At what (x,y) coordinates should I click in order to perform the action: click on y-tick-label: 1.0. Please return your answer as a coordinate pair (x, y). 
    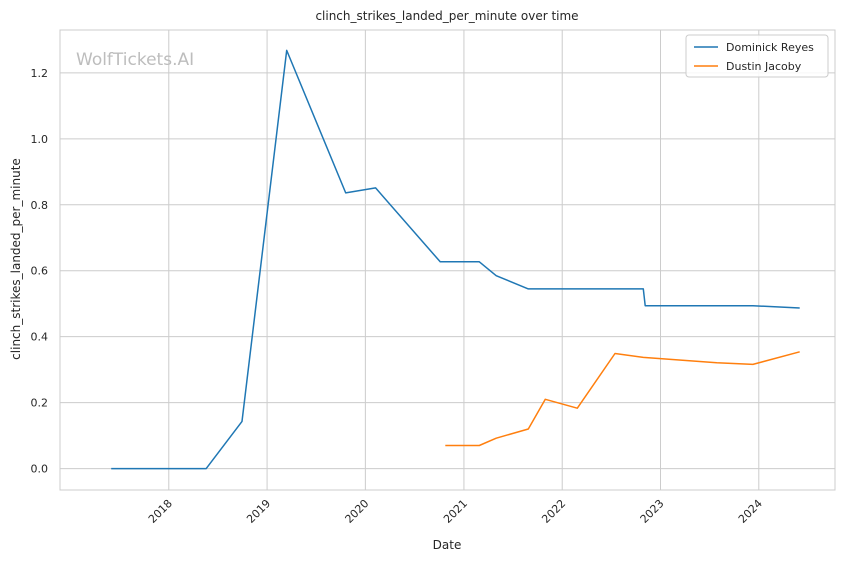
    Looking at the image, I should click on (40, 139).